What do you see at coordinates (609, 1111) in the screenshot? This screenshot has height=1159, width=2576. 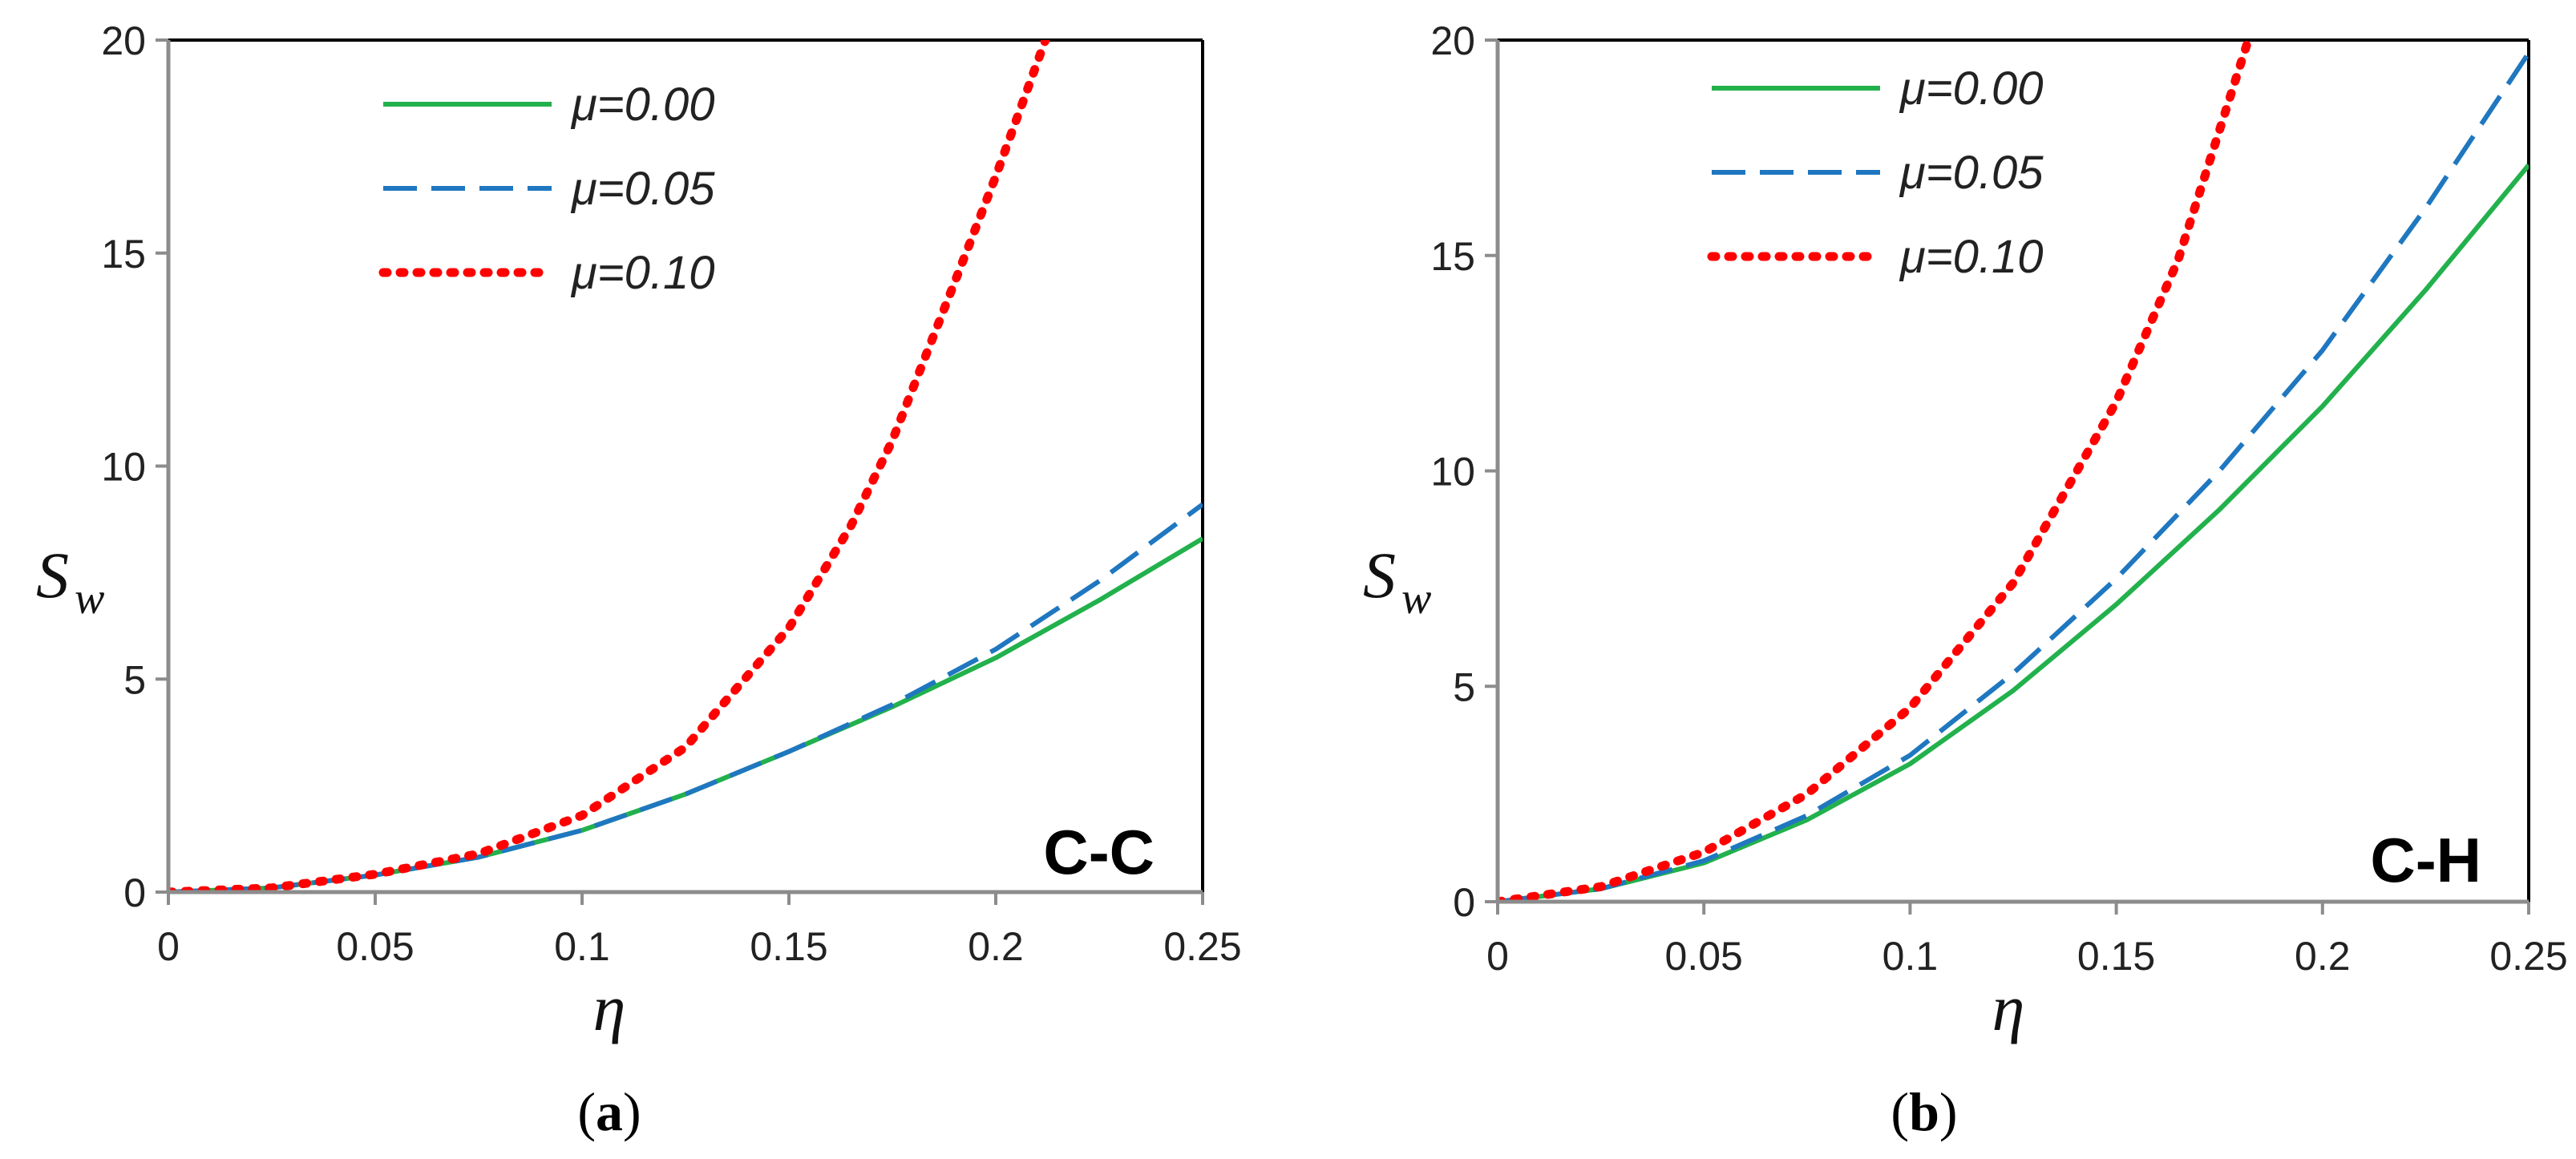 I see `panel-caption: (a)` at bounding box center [609, 1111].